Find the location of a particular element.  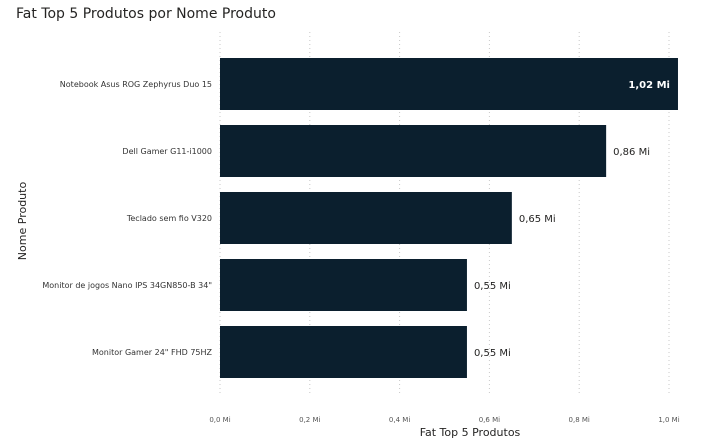

category-label: Monitor de jogos Nano IPS 34GN850-B 34" is located at coordinates (127, 285).